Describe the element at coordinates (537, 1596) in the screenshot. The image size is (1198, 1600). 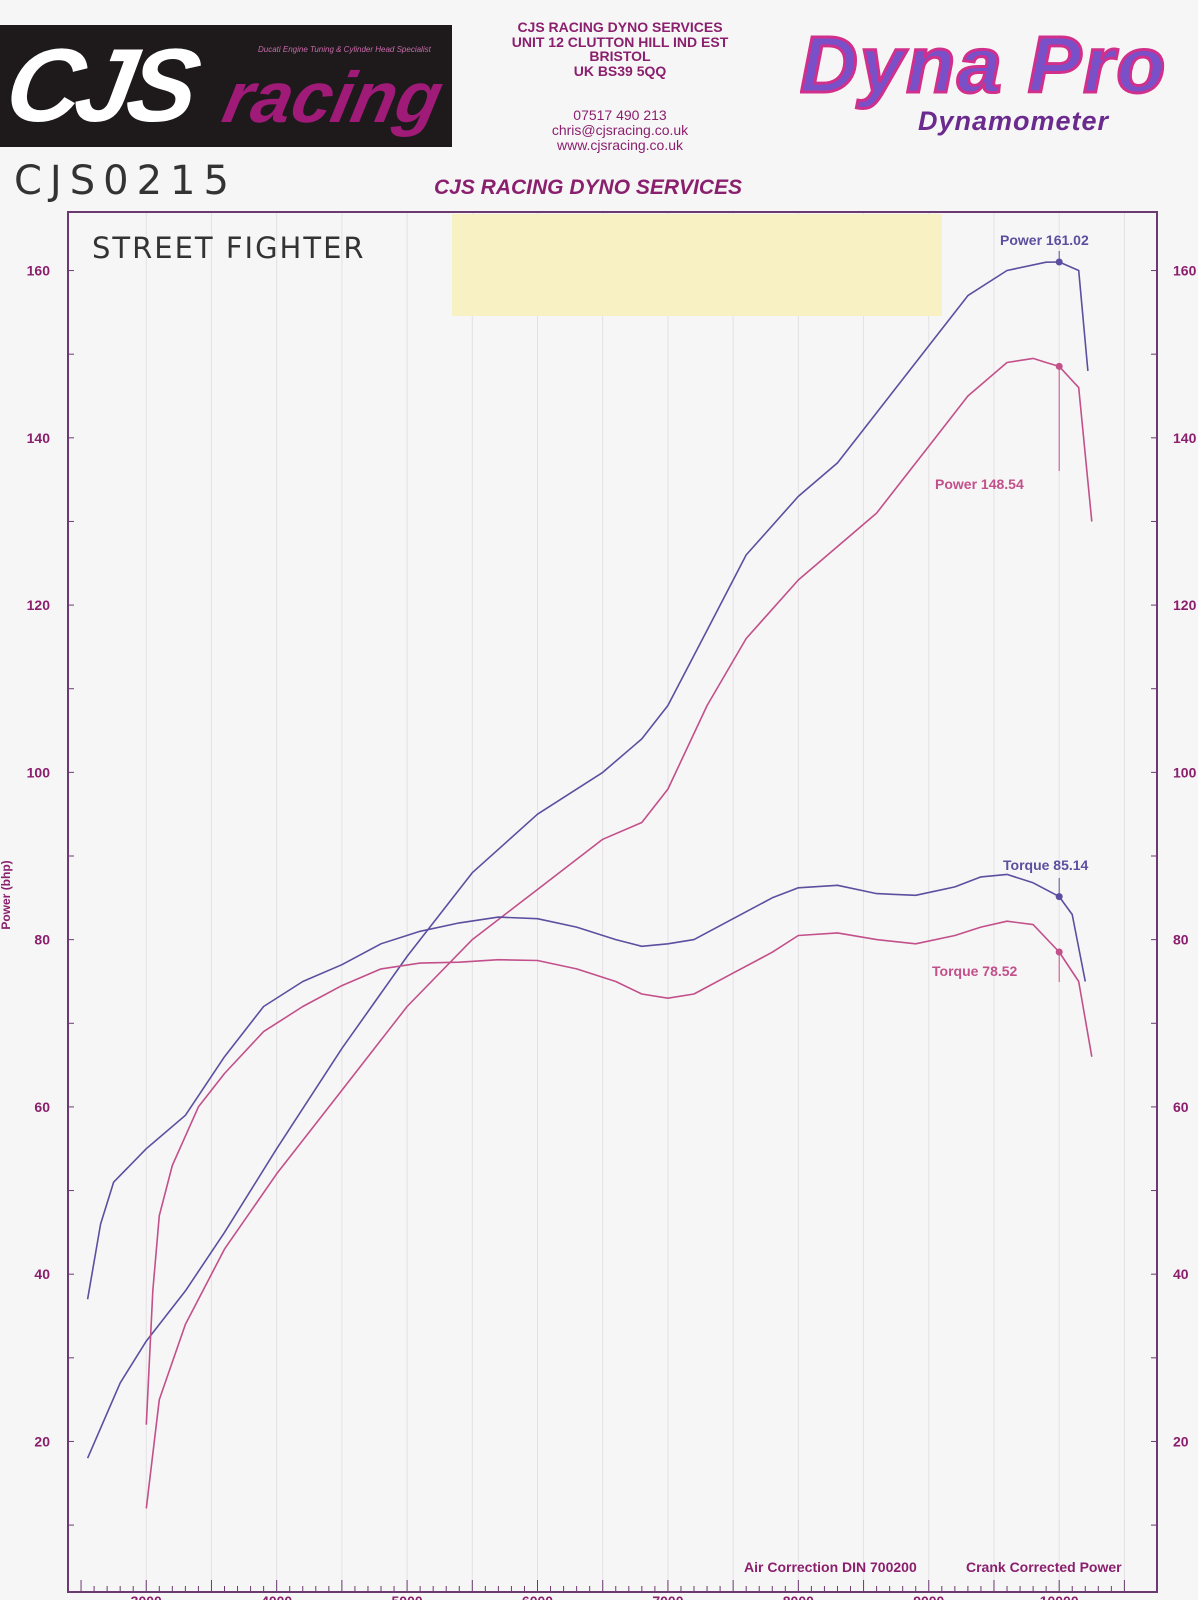
I see `x-tick-label: 6000` at that location.